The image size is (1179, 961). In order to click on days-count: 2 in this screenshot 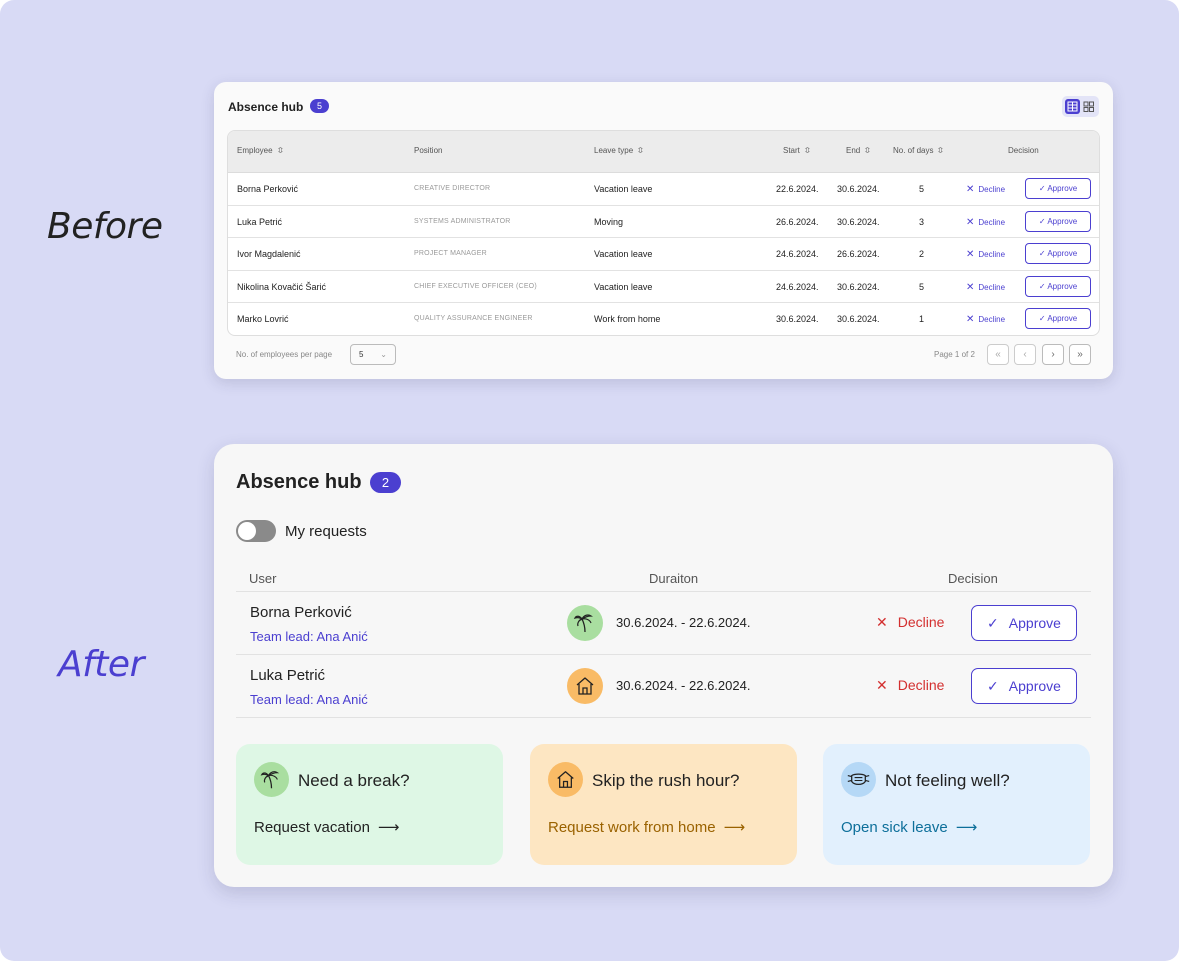, I will do `click(922, 254)`.